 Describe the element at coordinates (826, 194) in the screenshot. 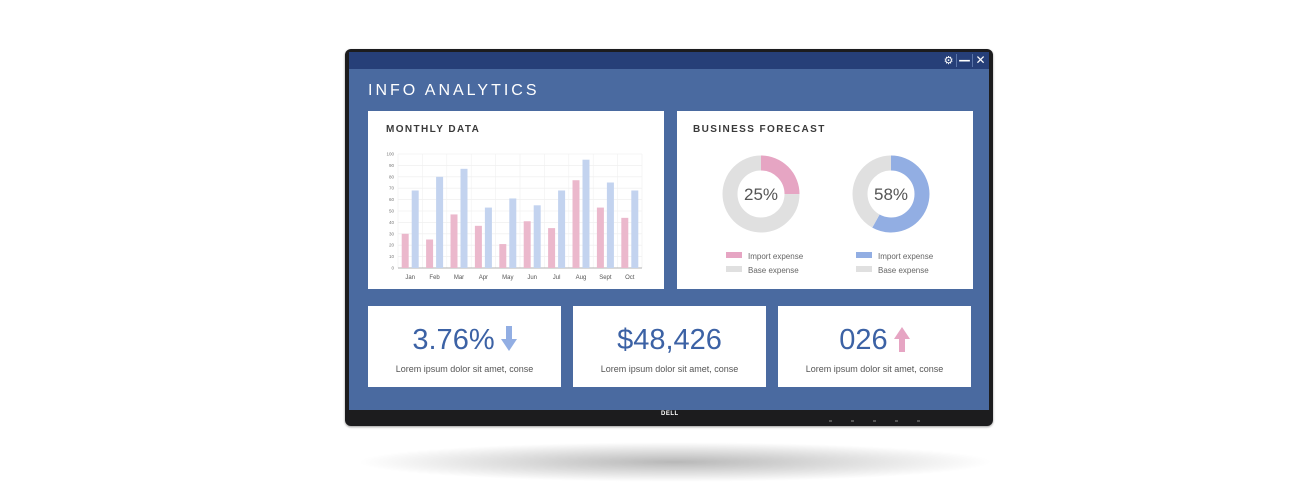

I see `forecast-donut-charts: 25% 58%` at that location.